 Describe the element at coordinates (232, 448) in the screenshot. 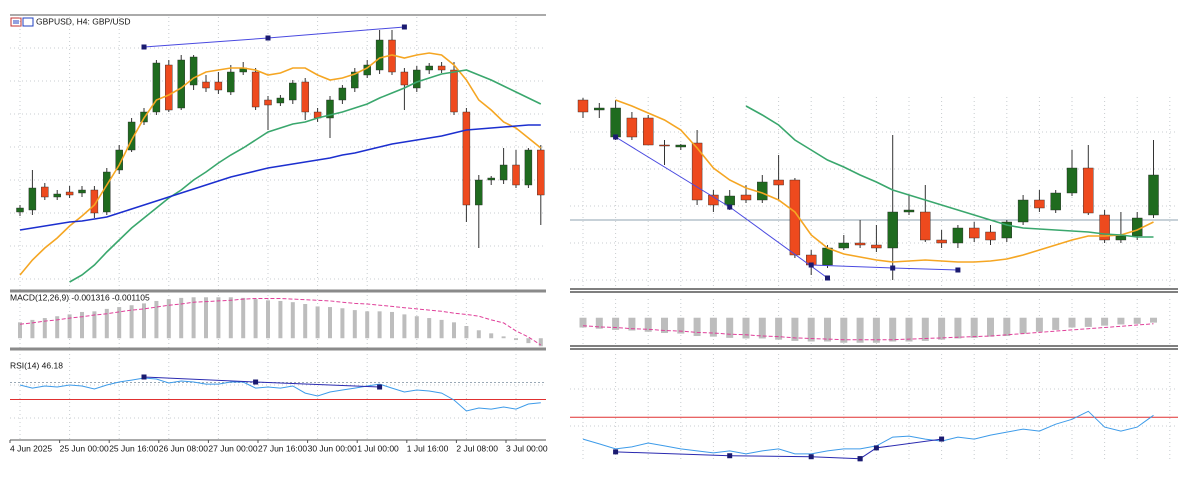

I see `x-tick-label: 27 Jun 00:00` at that location.